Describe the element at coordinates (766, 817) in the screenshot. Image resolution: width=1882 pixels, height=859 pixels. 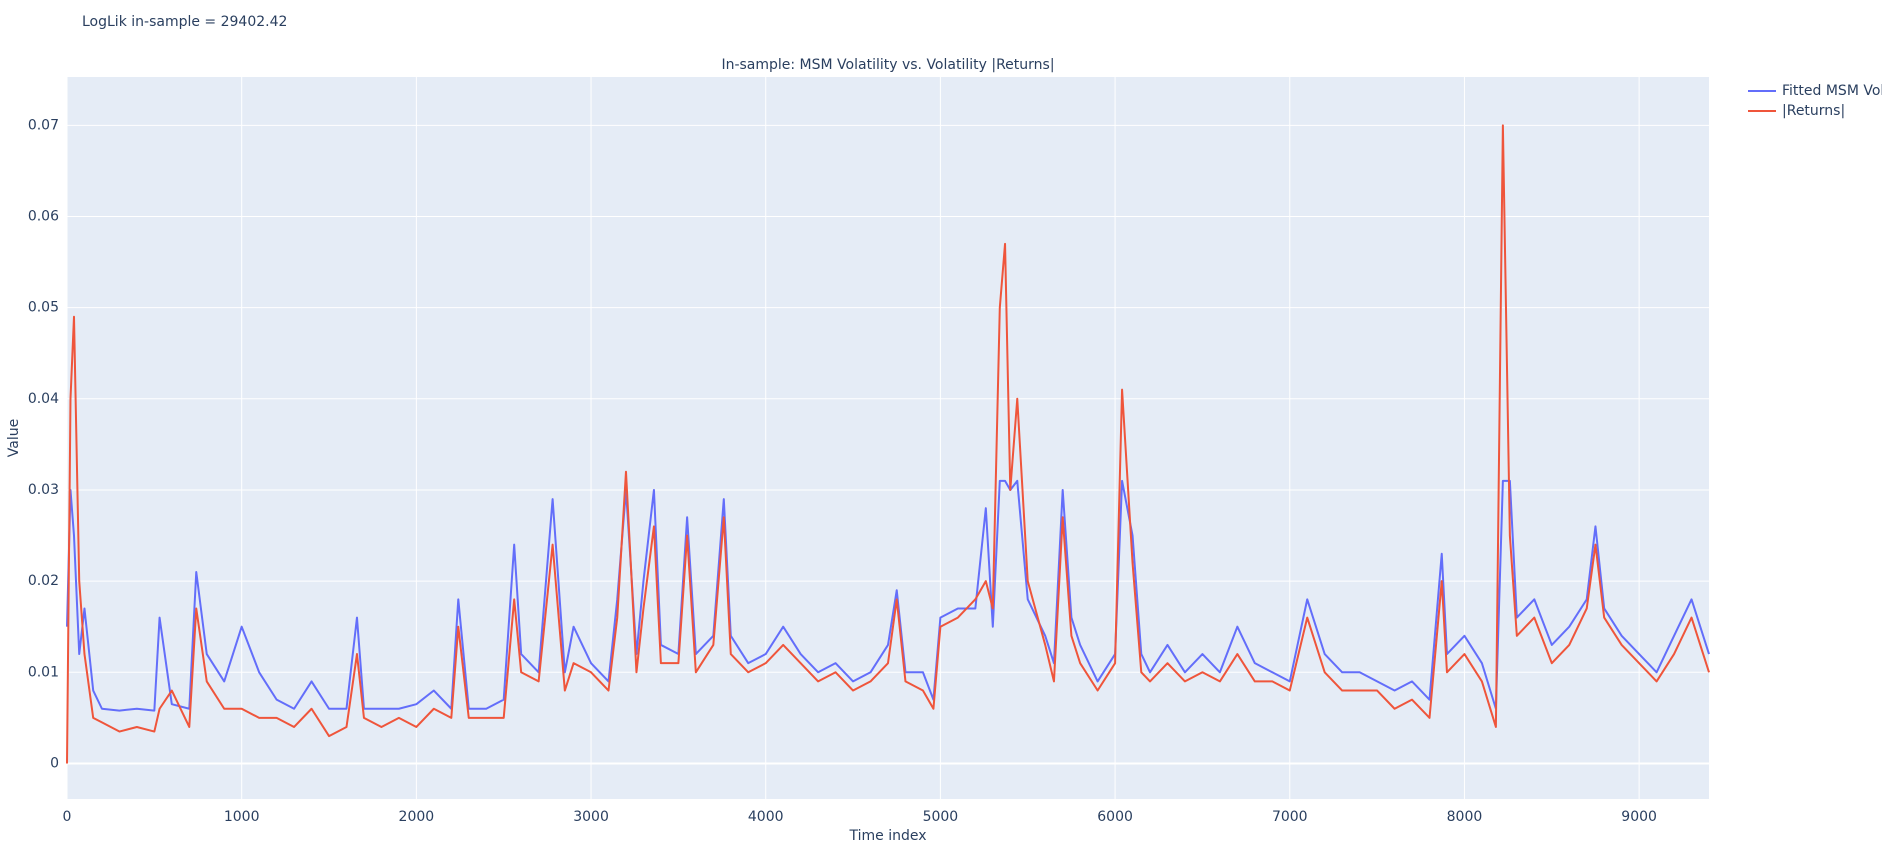
I see `x-tick-label: 4000` at that location.